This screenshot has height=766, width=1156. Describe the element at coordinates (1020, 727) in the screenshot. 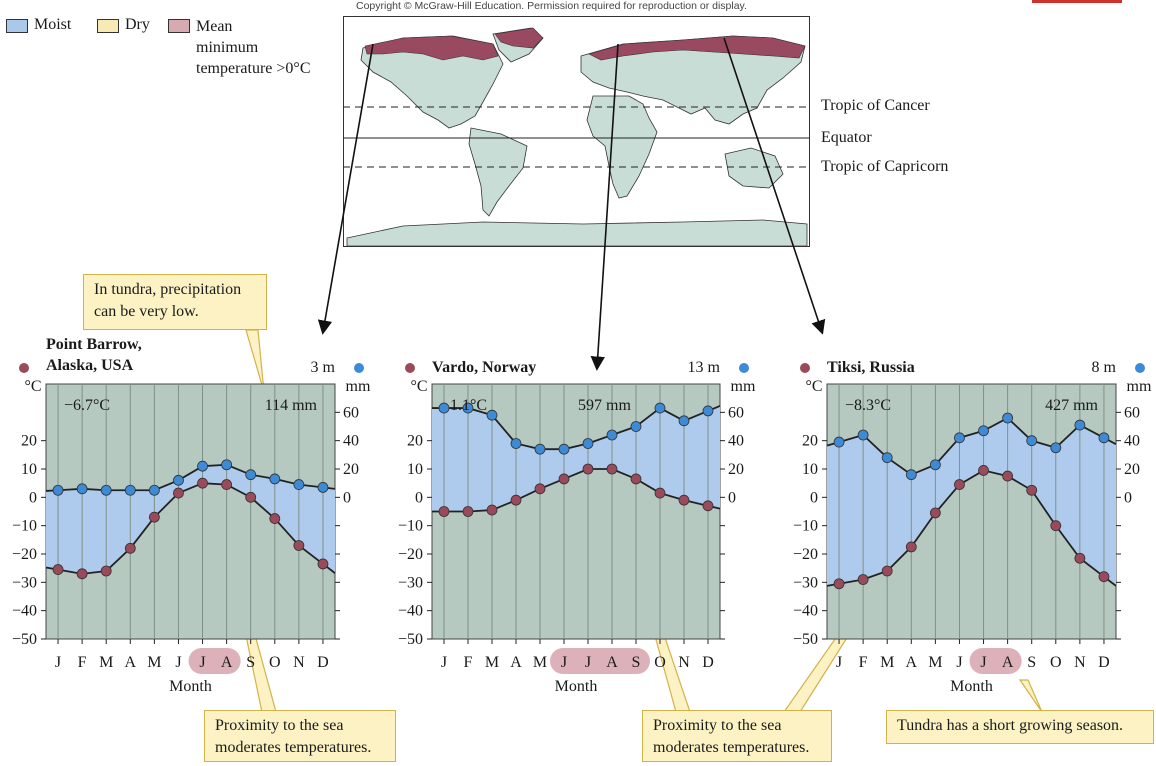

I see `growing-season-callout: Tundra has a short growing season.` at that location.